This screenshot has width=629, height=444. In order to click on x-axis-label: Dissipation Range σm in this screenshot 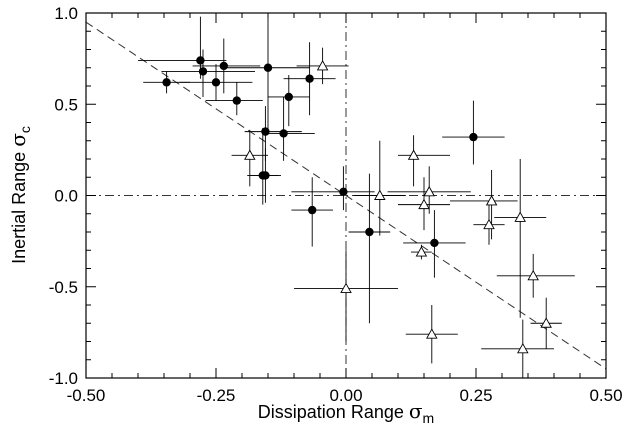, I will do `click(346, 412)`.